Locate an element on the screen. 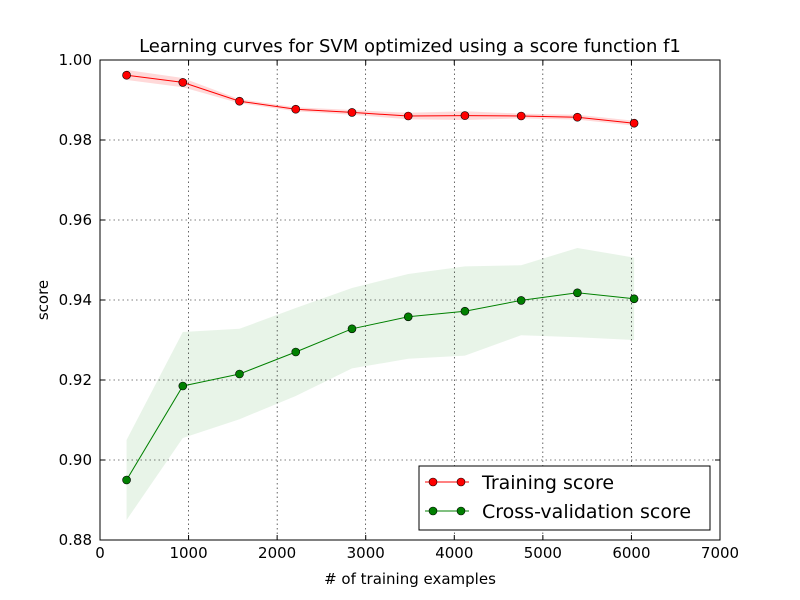 Image resolution: width=800 pixels, height=600 pixels. legend: Training score Cross-validation score is located at coordinates (564, 498).